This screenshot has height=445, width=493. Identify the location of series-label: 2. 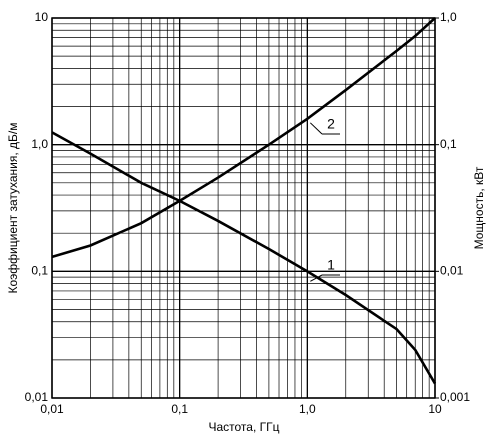
(331, 124).